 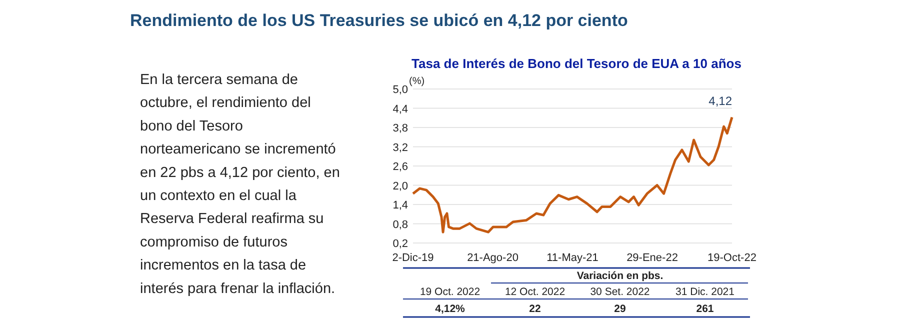 What do you see at coordinates (400, 224) in the screenshot?
I see `y-tick-label: 0,8` at bounding box center [400, 224].